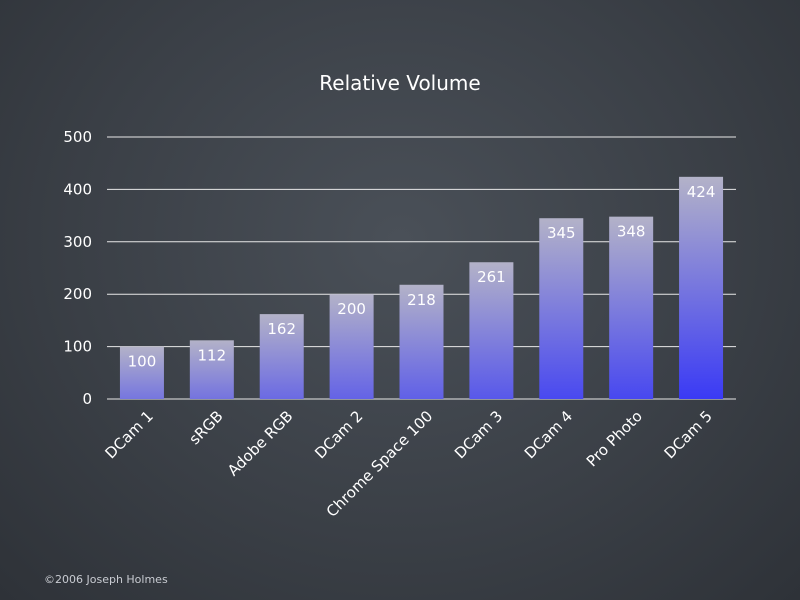 This screenshot has width=800, height=600. I want to click on data-label: 200, so click(351, 309).